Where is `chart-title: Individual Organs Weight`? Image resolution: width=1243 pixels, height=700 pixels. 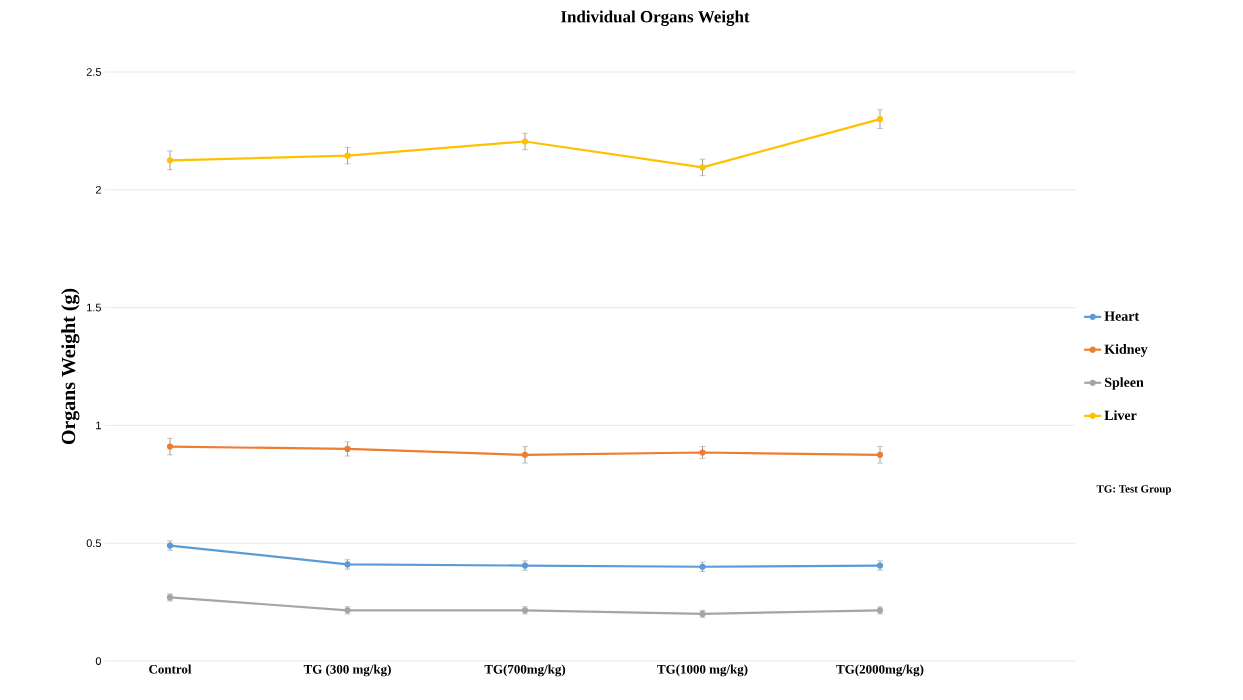 chart-title: Individual Organs Weight is located at coordinates (655, 18).